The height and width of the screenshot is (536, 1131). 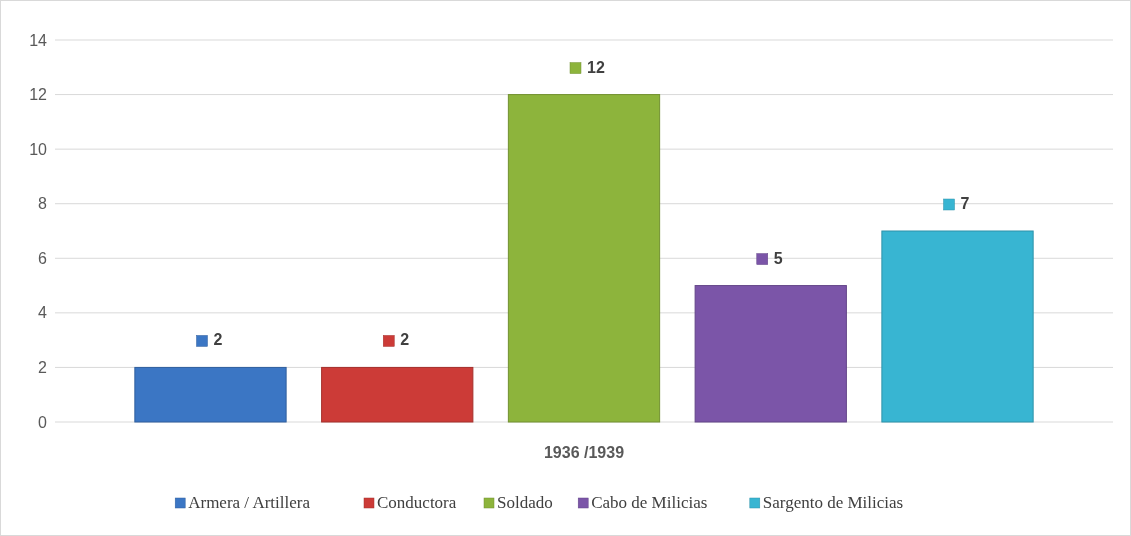 I want to click on data-label: 5, so click(x=778, y=258).